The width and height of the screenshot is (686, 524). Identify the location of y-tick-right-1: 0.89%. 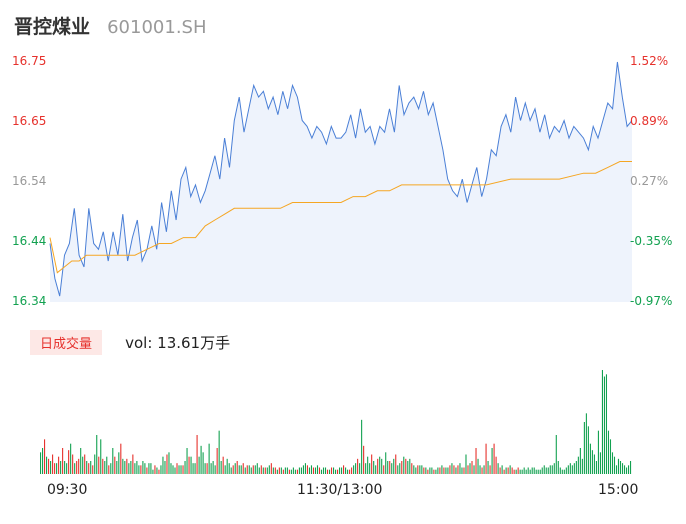
(649, 121).